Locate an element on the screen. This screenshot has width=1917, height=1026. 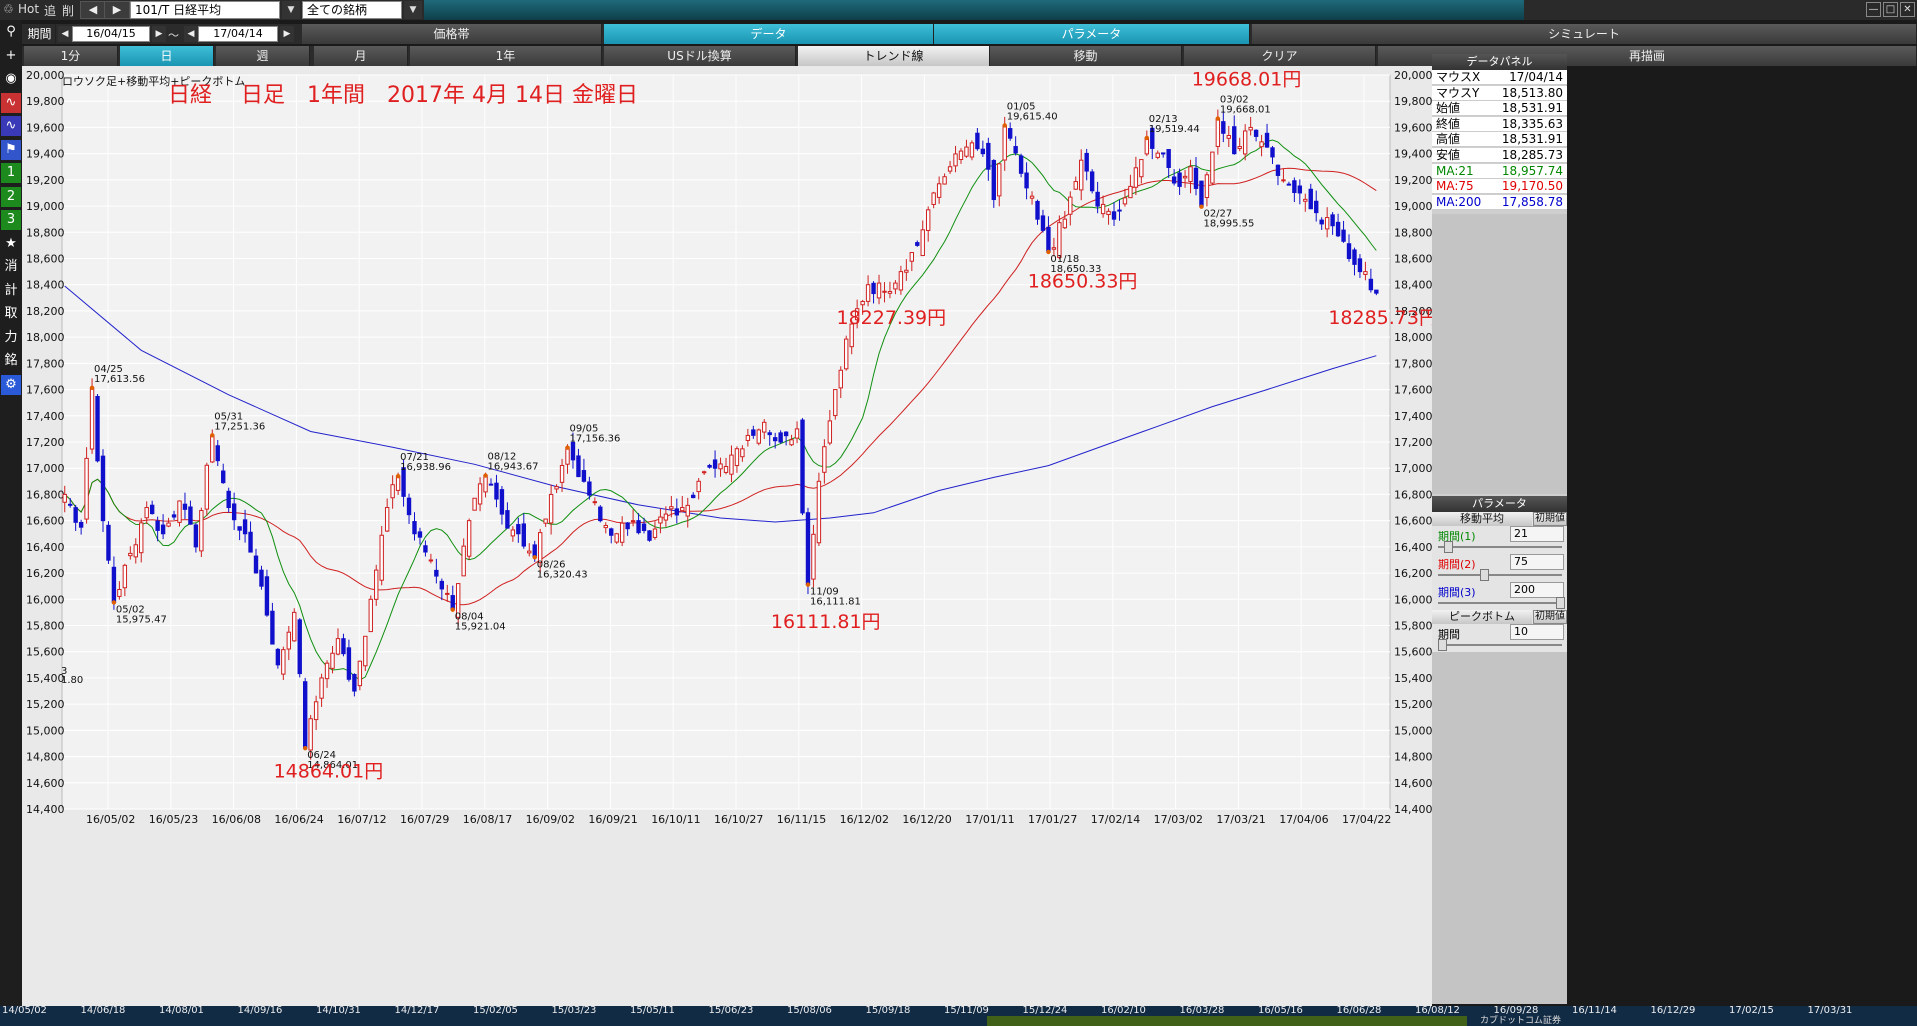
symbol-select: 101/T 日経平均 is located at coordinates (205, 10).